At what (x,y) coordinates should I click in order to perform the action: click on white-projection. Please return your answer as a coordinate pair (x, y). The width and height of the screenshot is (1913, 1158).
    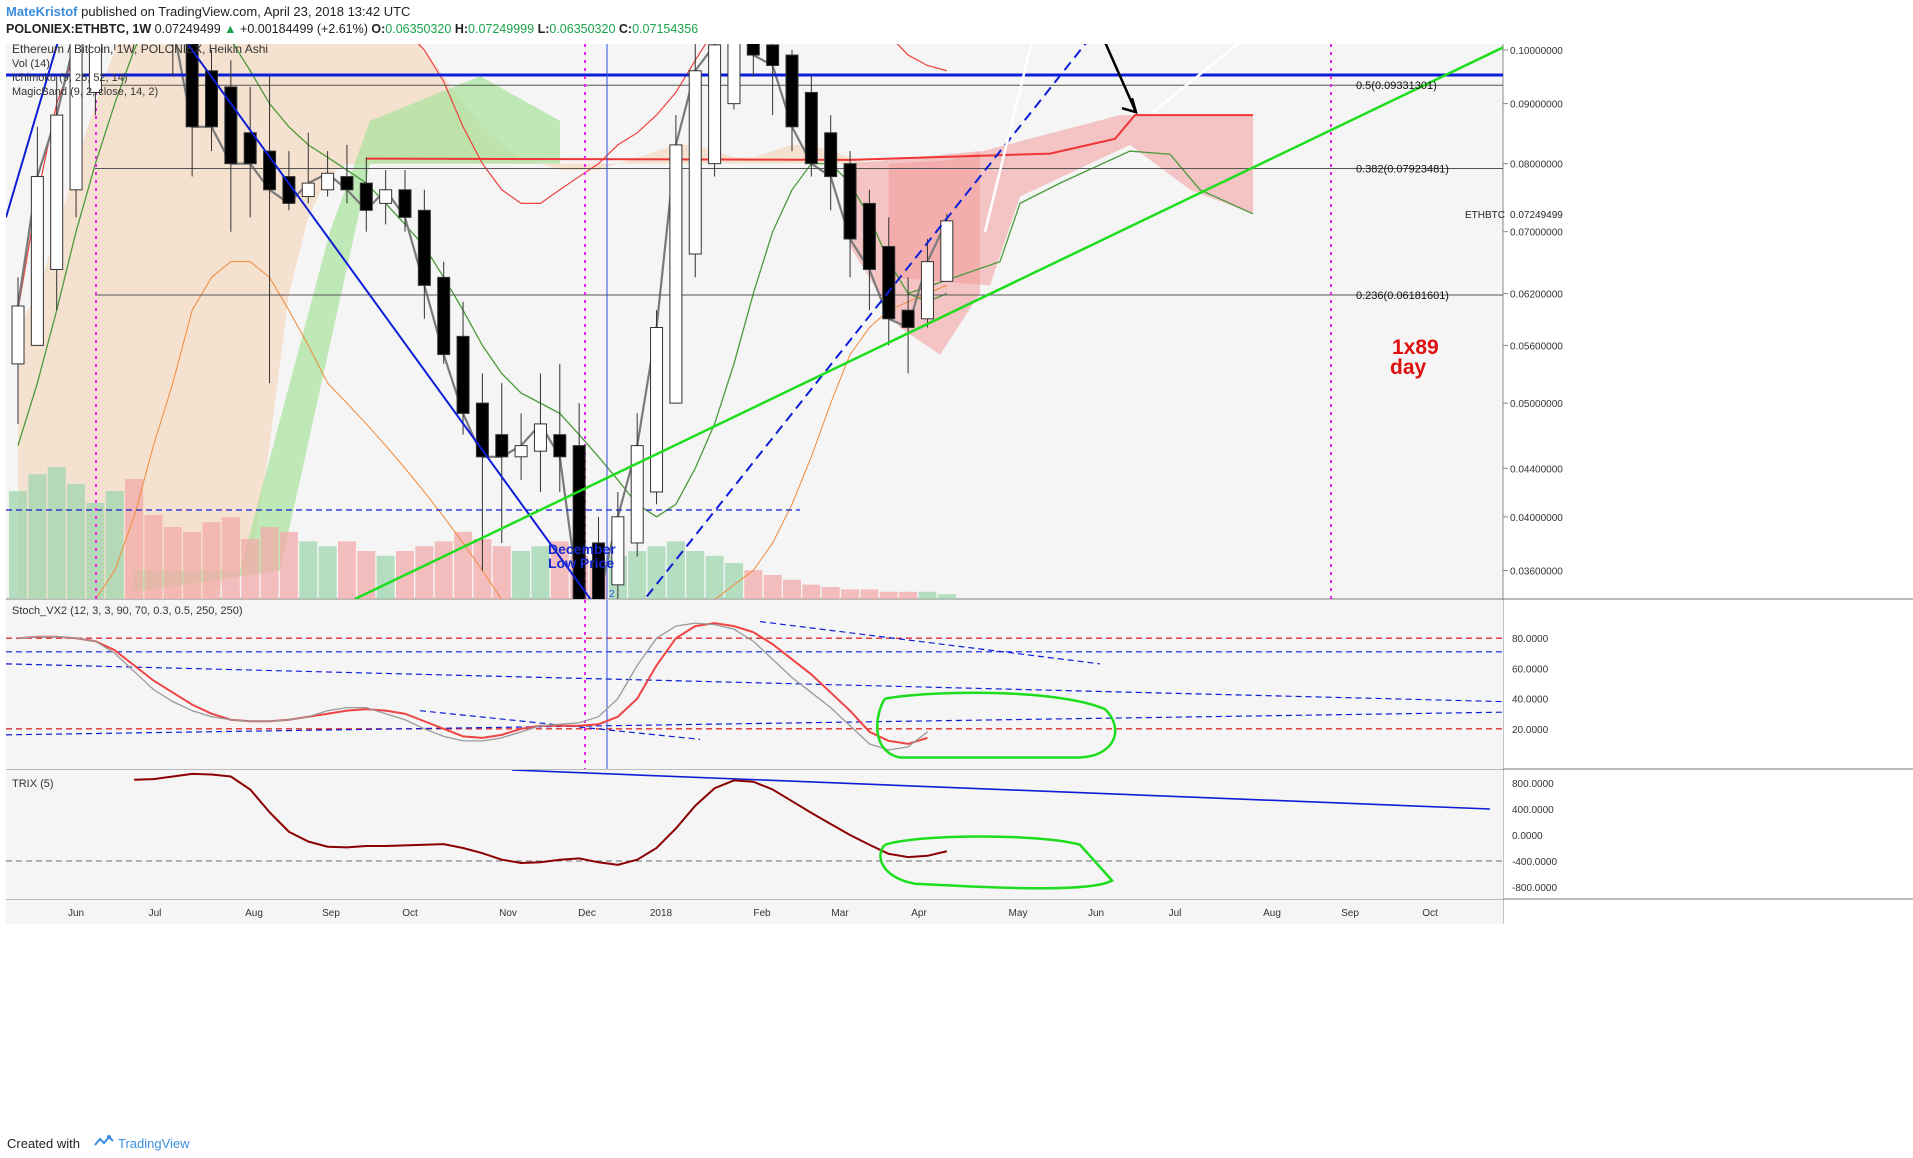
    Looking at the image, I should click on (1196, 79).